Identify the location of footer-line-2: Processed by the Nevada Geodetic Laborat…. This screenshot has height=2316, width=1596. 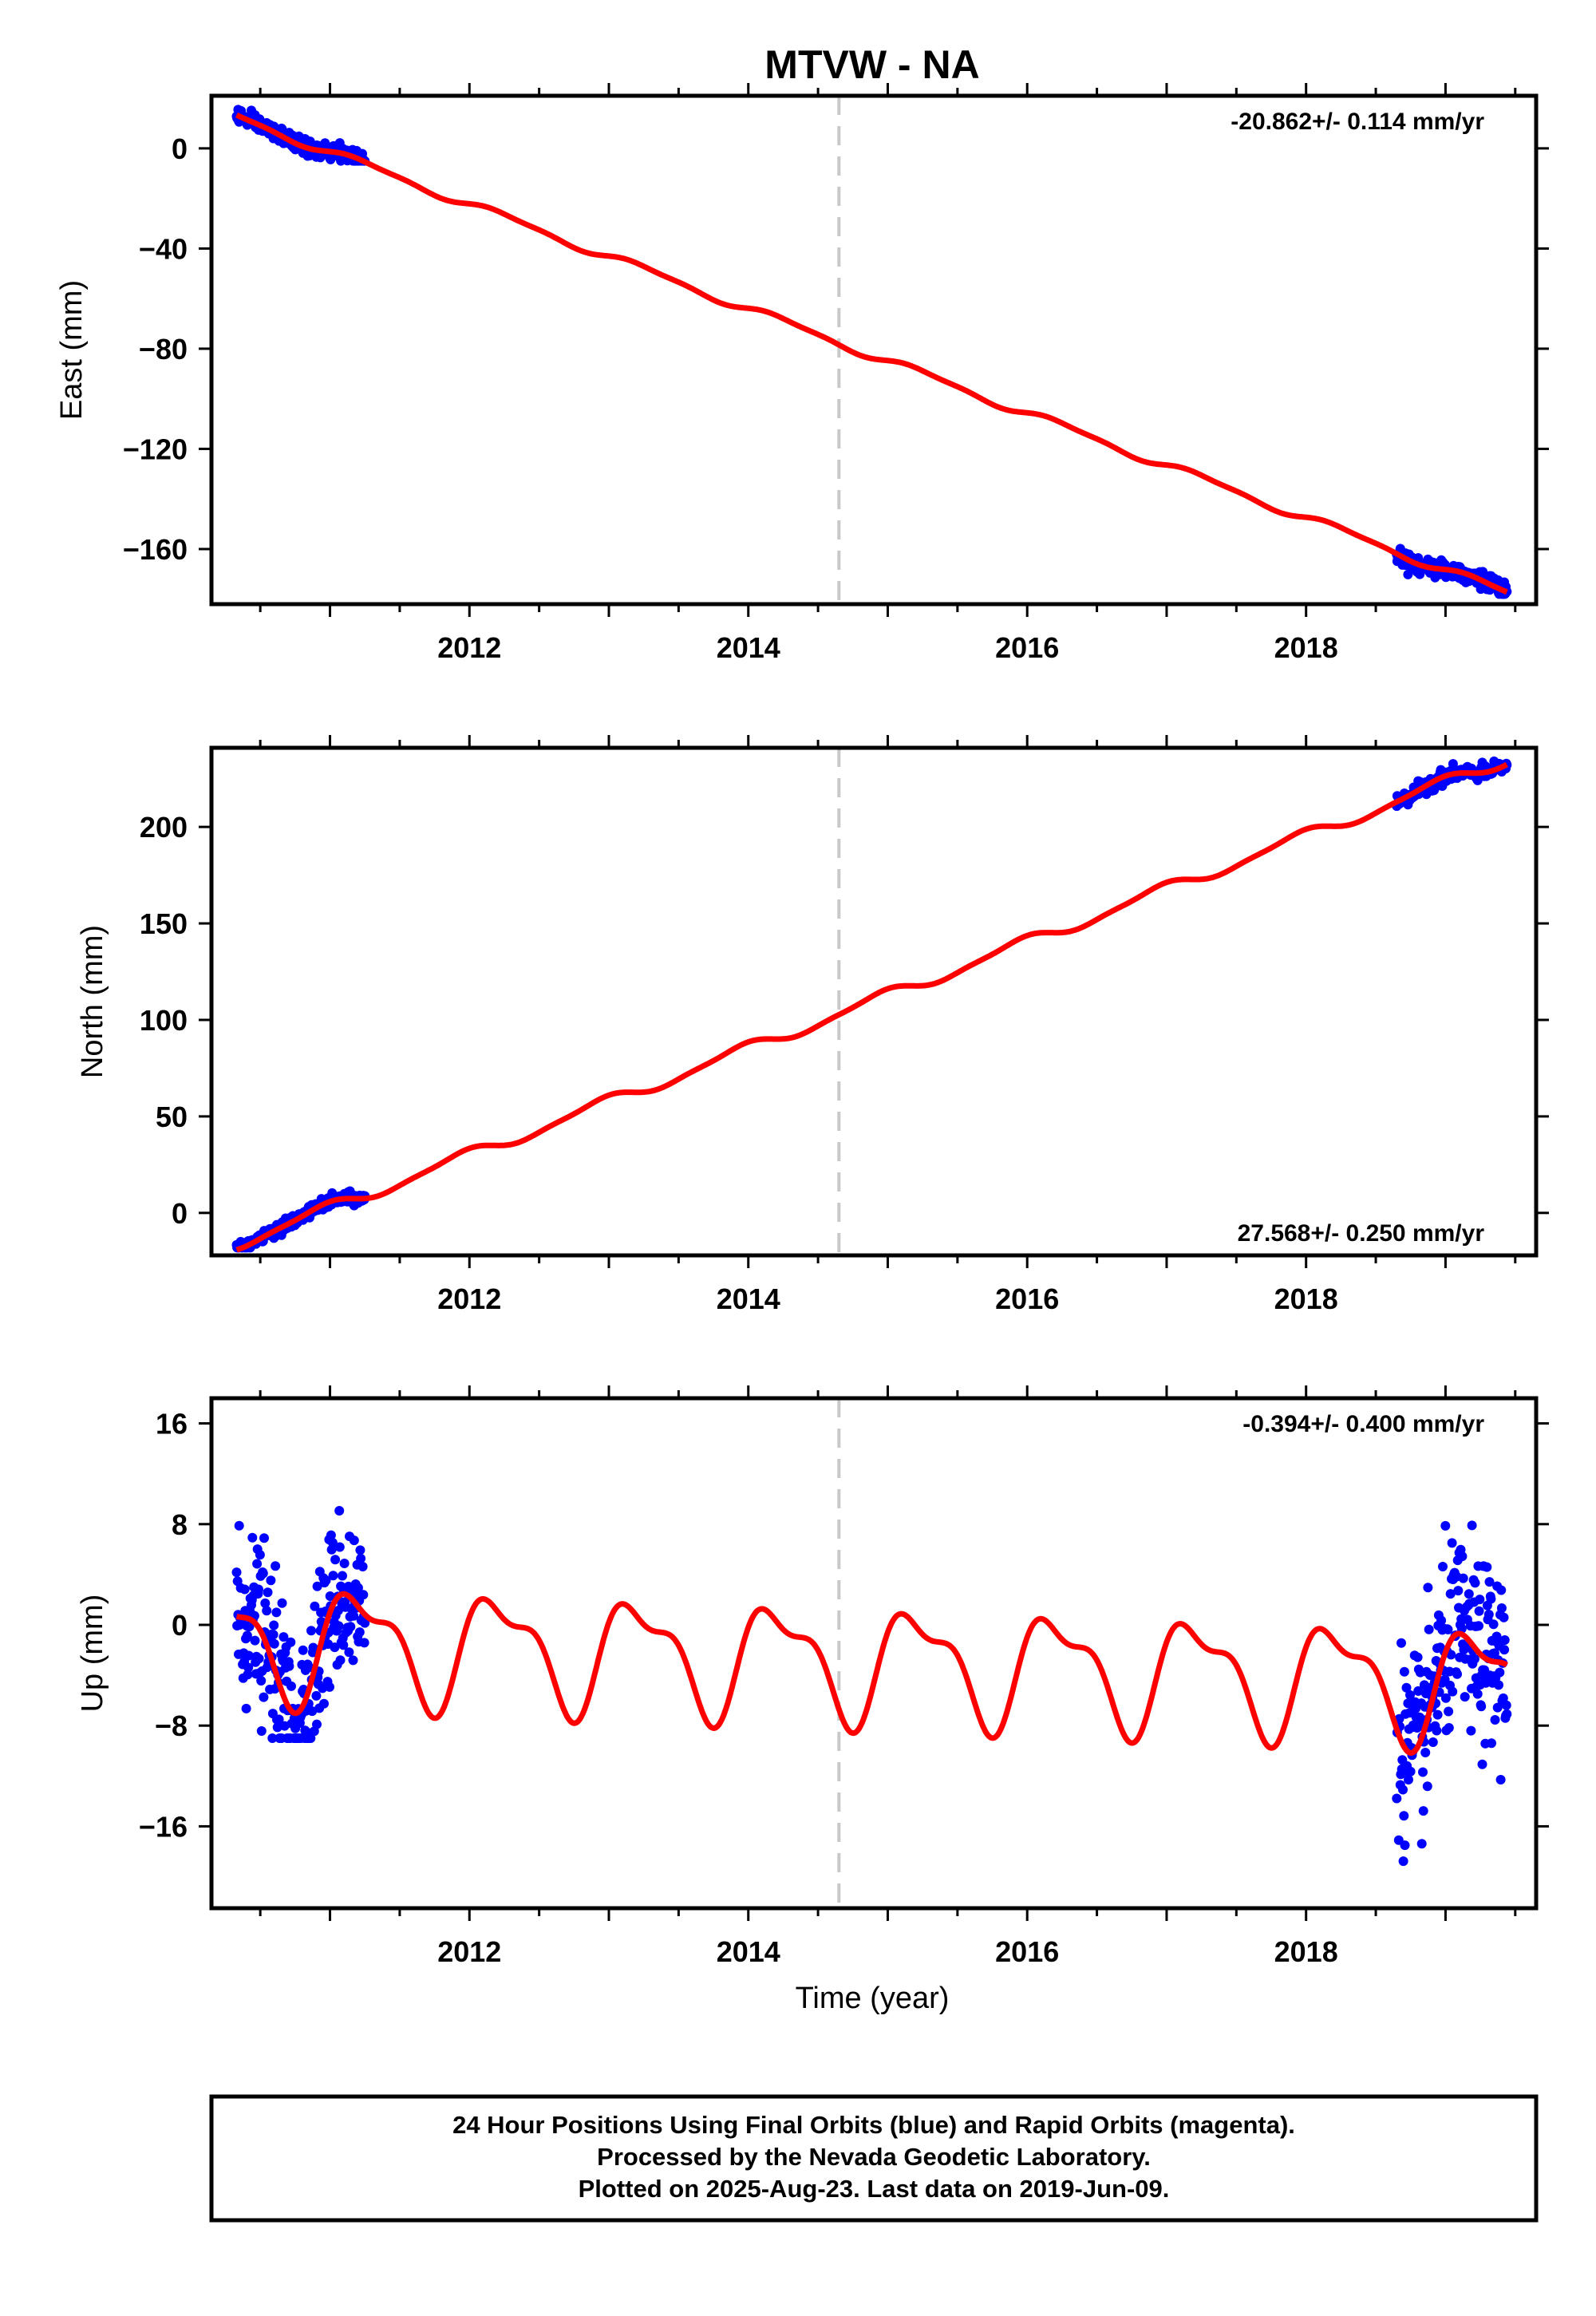
(874, 2157).